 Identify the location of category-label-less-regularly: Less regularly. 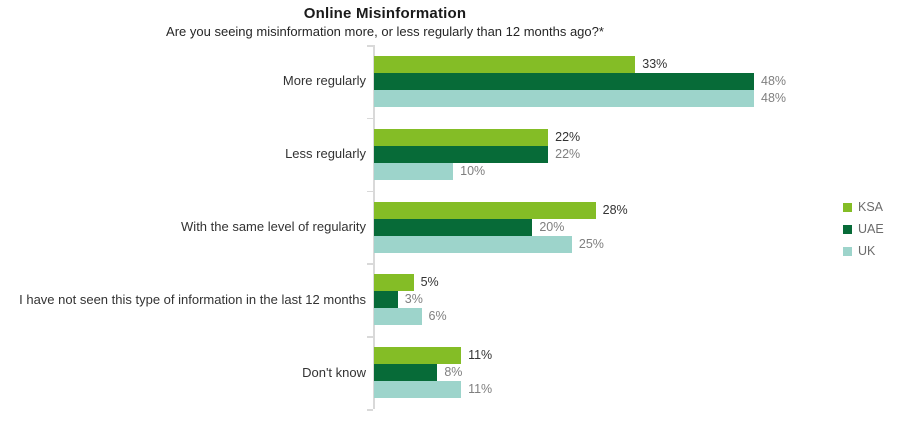
(325, 154).